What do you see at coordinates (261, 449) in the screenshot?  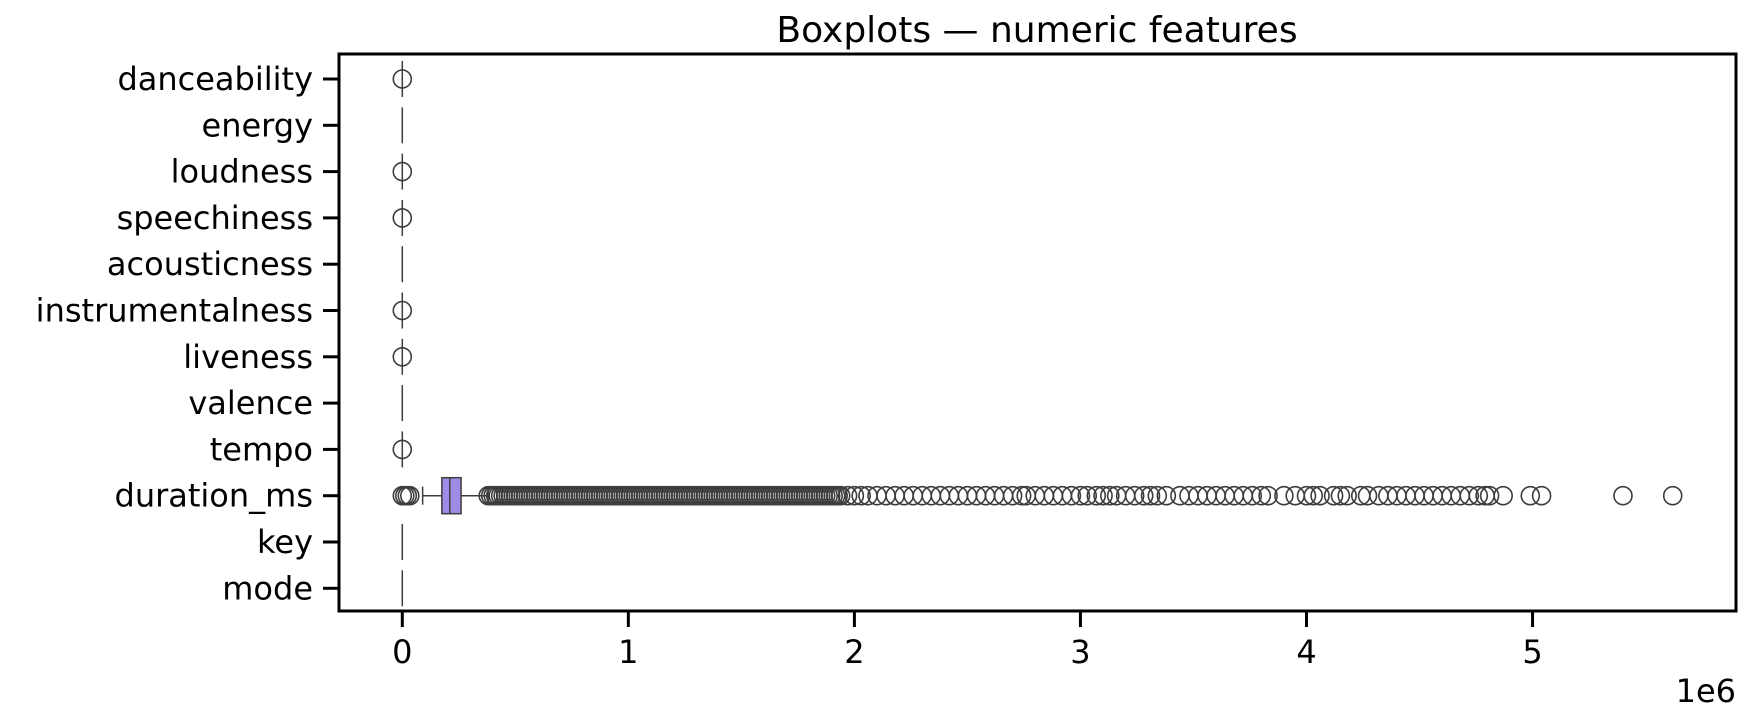 I see `y-tick-label-tempo: tempo` at bounding box center [261, 449].